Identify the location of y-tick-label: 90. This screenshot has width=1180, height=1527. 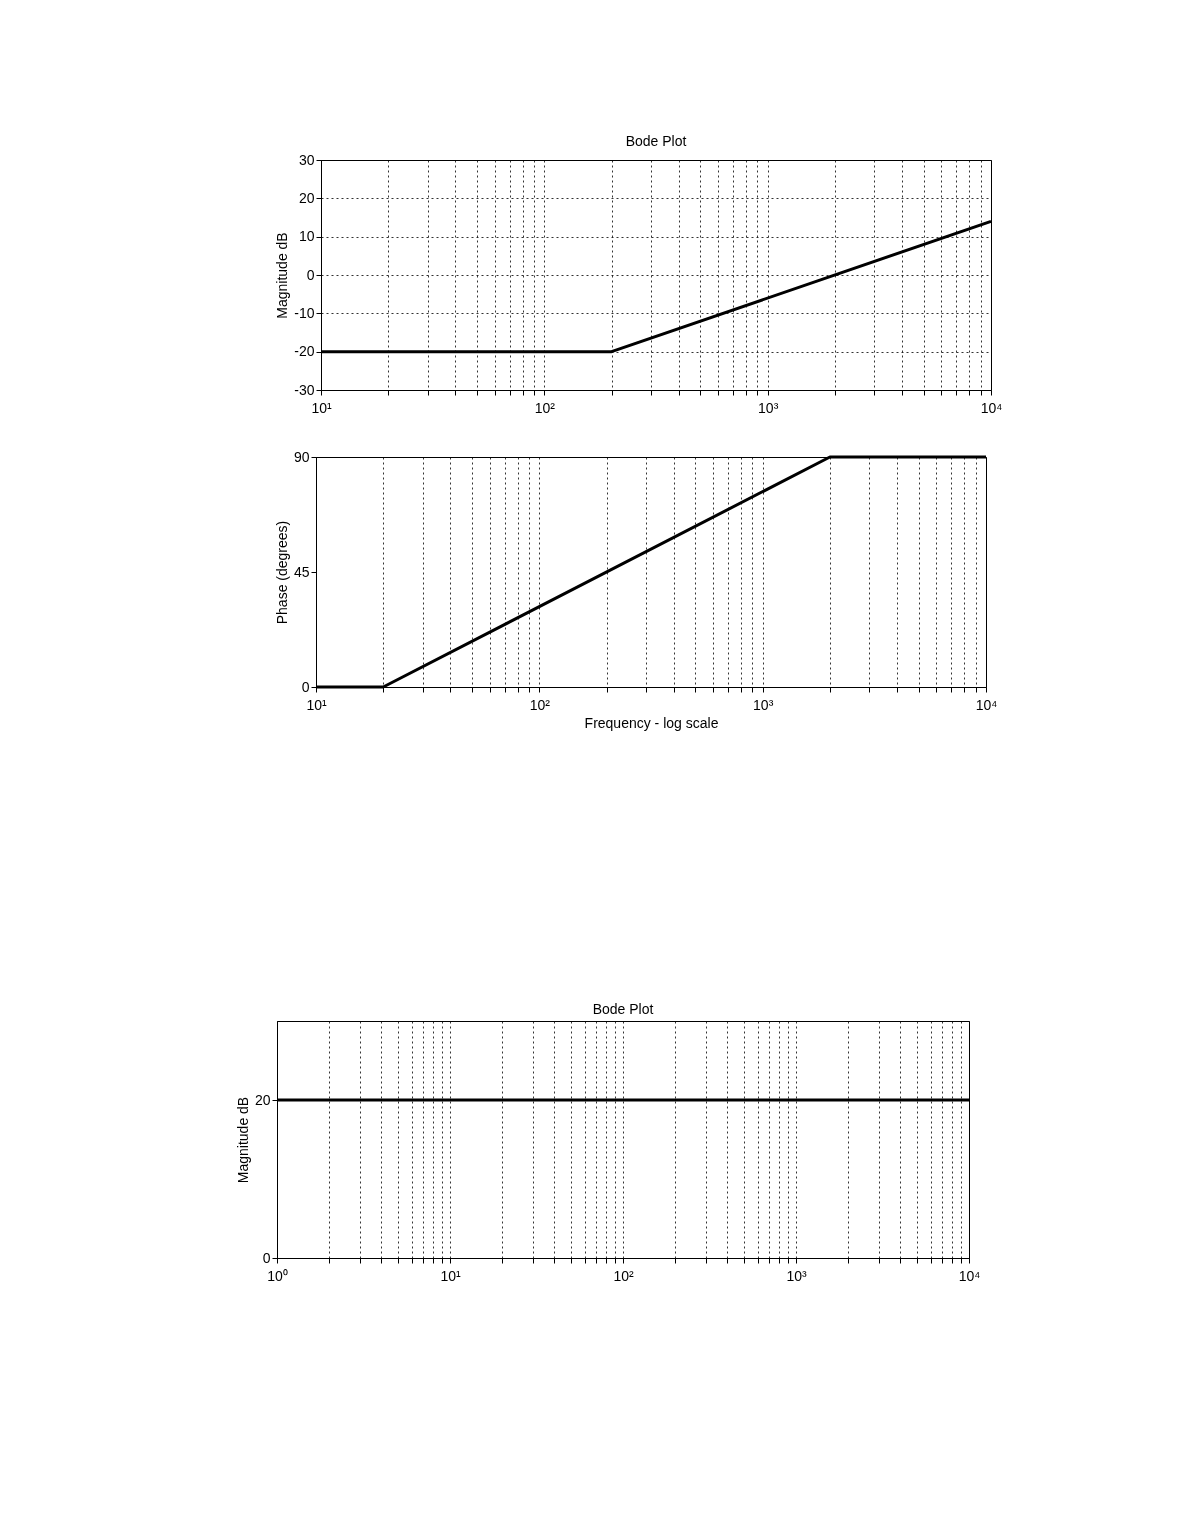
(301, 456).